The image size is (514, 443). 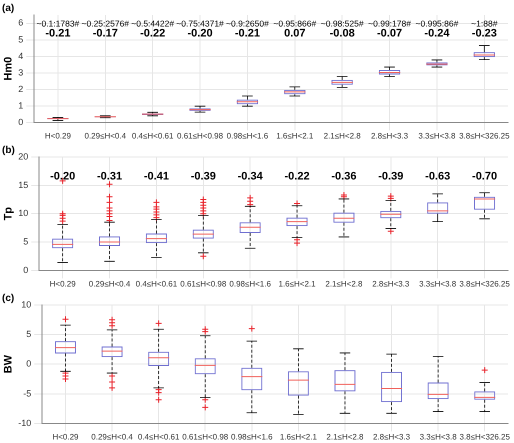 What do you see at coordinates (8, 8) in the screenshot?
I see `chart-title: (a)` at bounding box center [8, 8].